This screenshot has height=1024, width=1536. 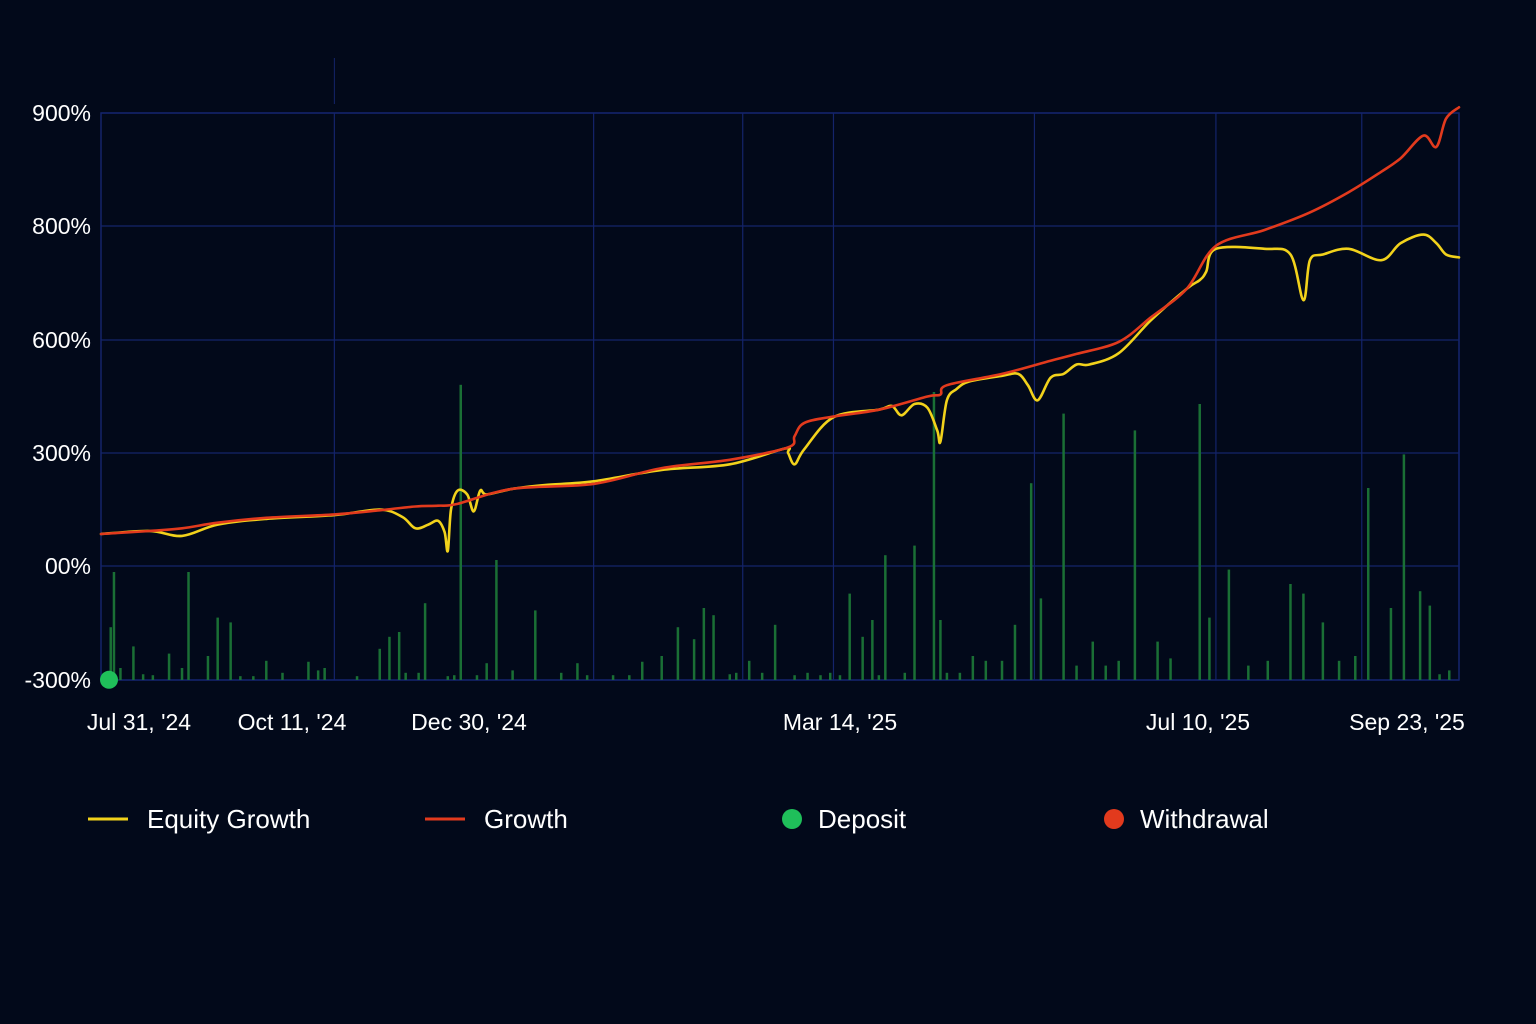 I want to click on deposit-marker, so click(x=109, y=679).